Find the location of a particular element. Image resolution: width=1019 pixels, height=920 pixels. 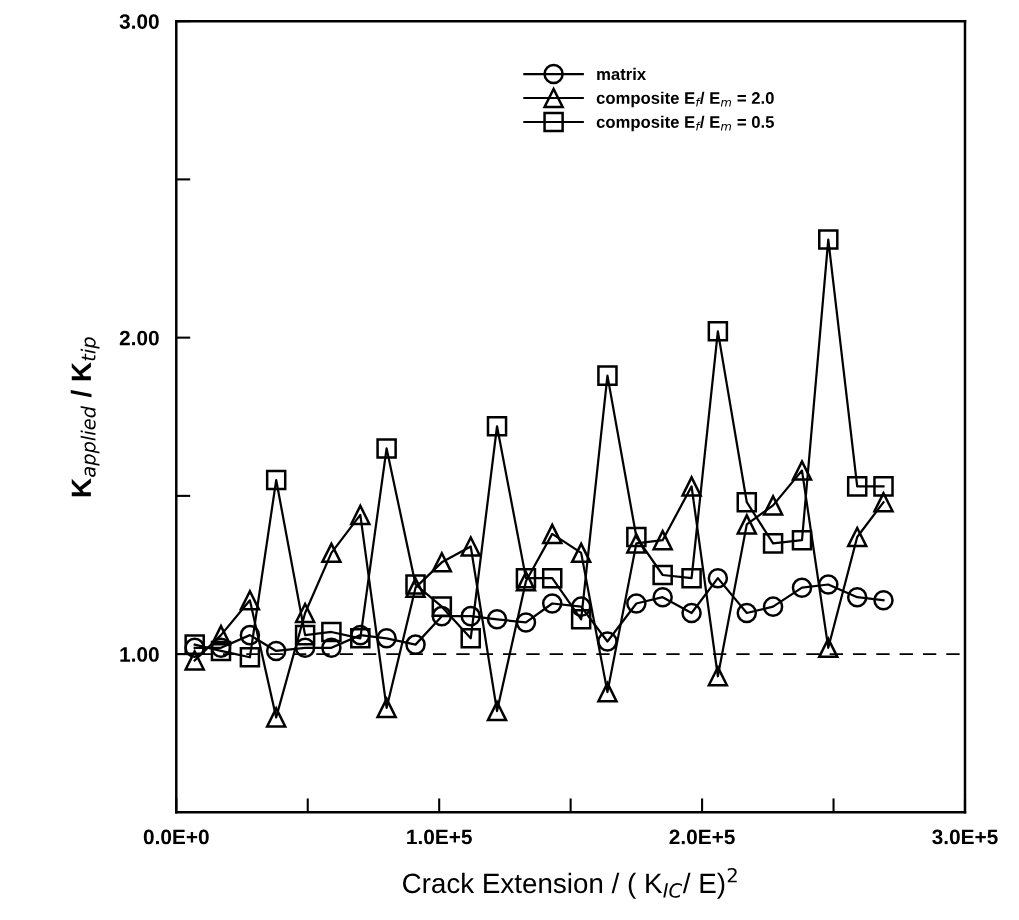

x-tick-label: 3.0E+5 is located at coordinates (965, 837).